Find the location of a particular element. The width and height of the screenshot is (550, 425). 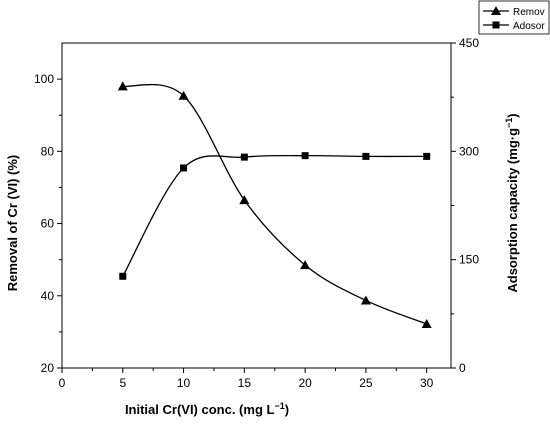

x-tick-label: 15 is located at coordinates (245, 383).